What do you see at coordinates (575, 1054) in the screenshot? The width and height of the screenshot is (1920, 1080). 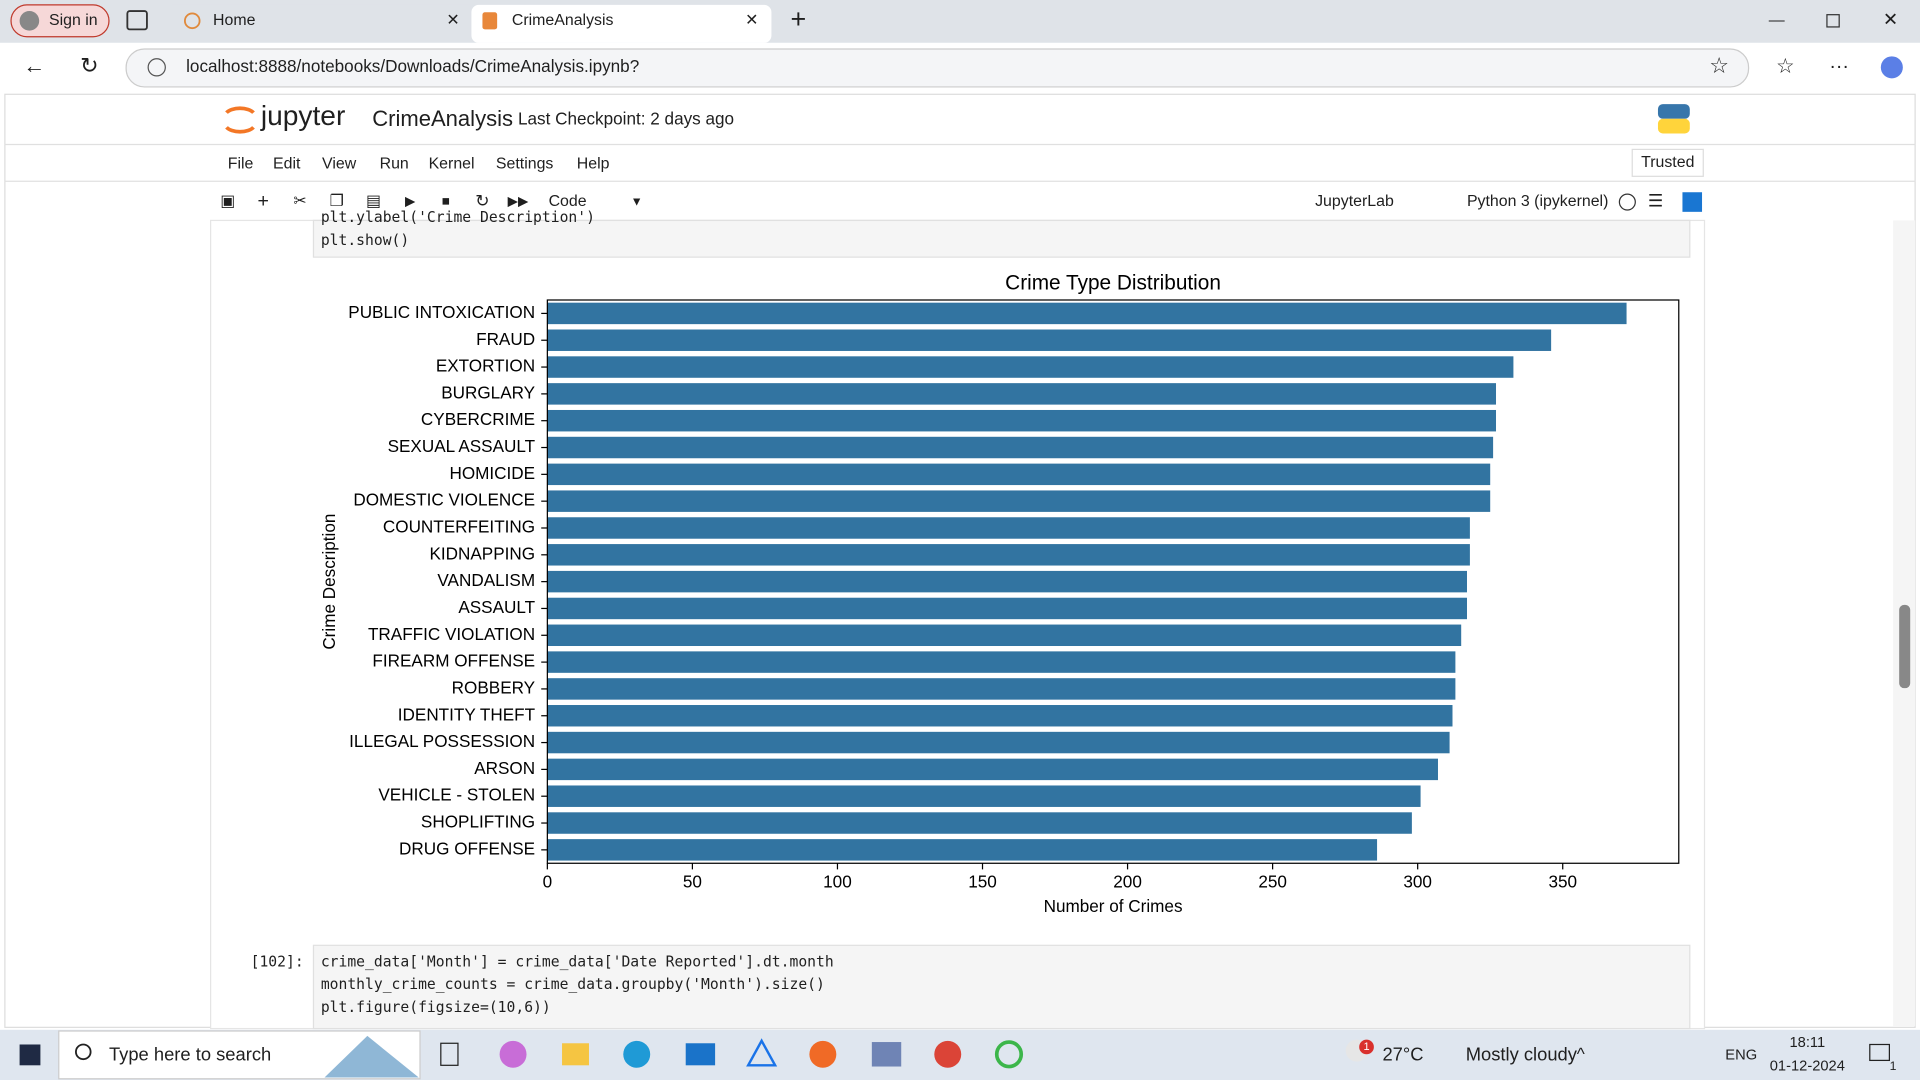 I see `app-explorer` at bounding box center [575, 1054].